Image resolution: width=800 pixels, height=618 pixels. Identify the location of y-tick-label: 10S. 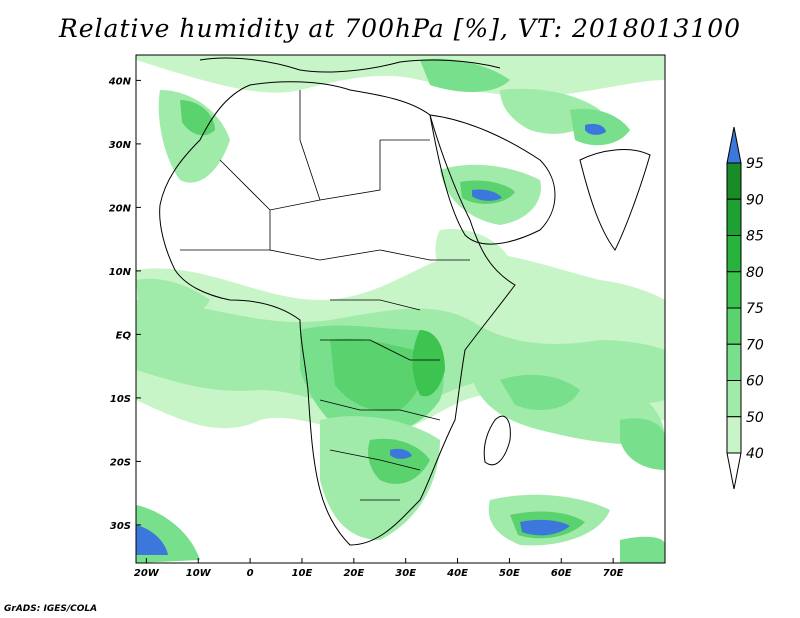
(120, 399).